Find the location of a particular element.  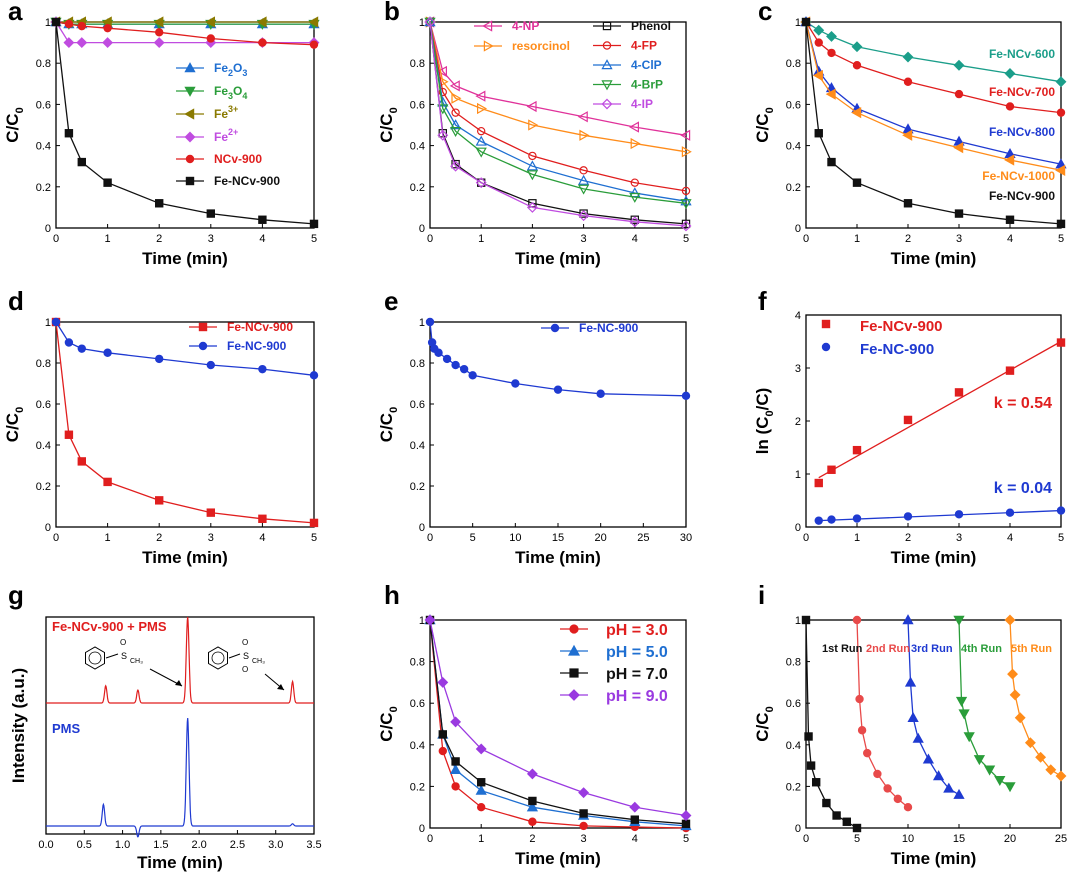

y-tick-label: 0.8 is located at coordinates (43, 364).